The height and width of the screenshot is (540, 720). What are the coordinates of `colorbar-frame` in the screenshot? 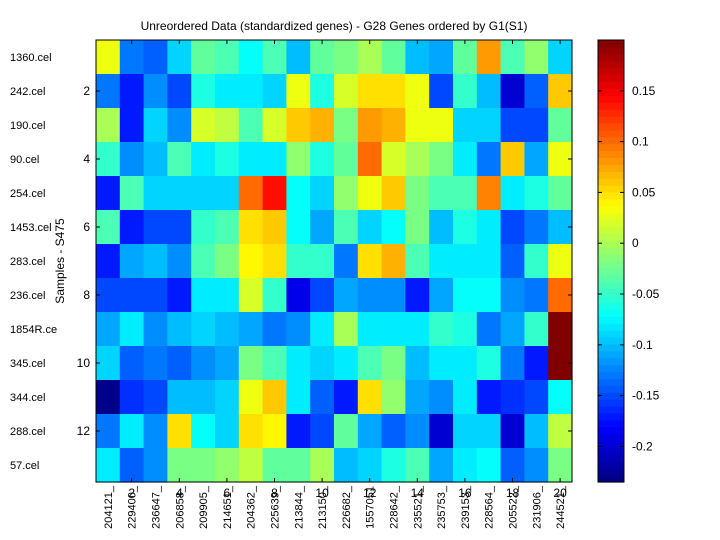 It's located at (611, 261).